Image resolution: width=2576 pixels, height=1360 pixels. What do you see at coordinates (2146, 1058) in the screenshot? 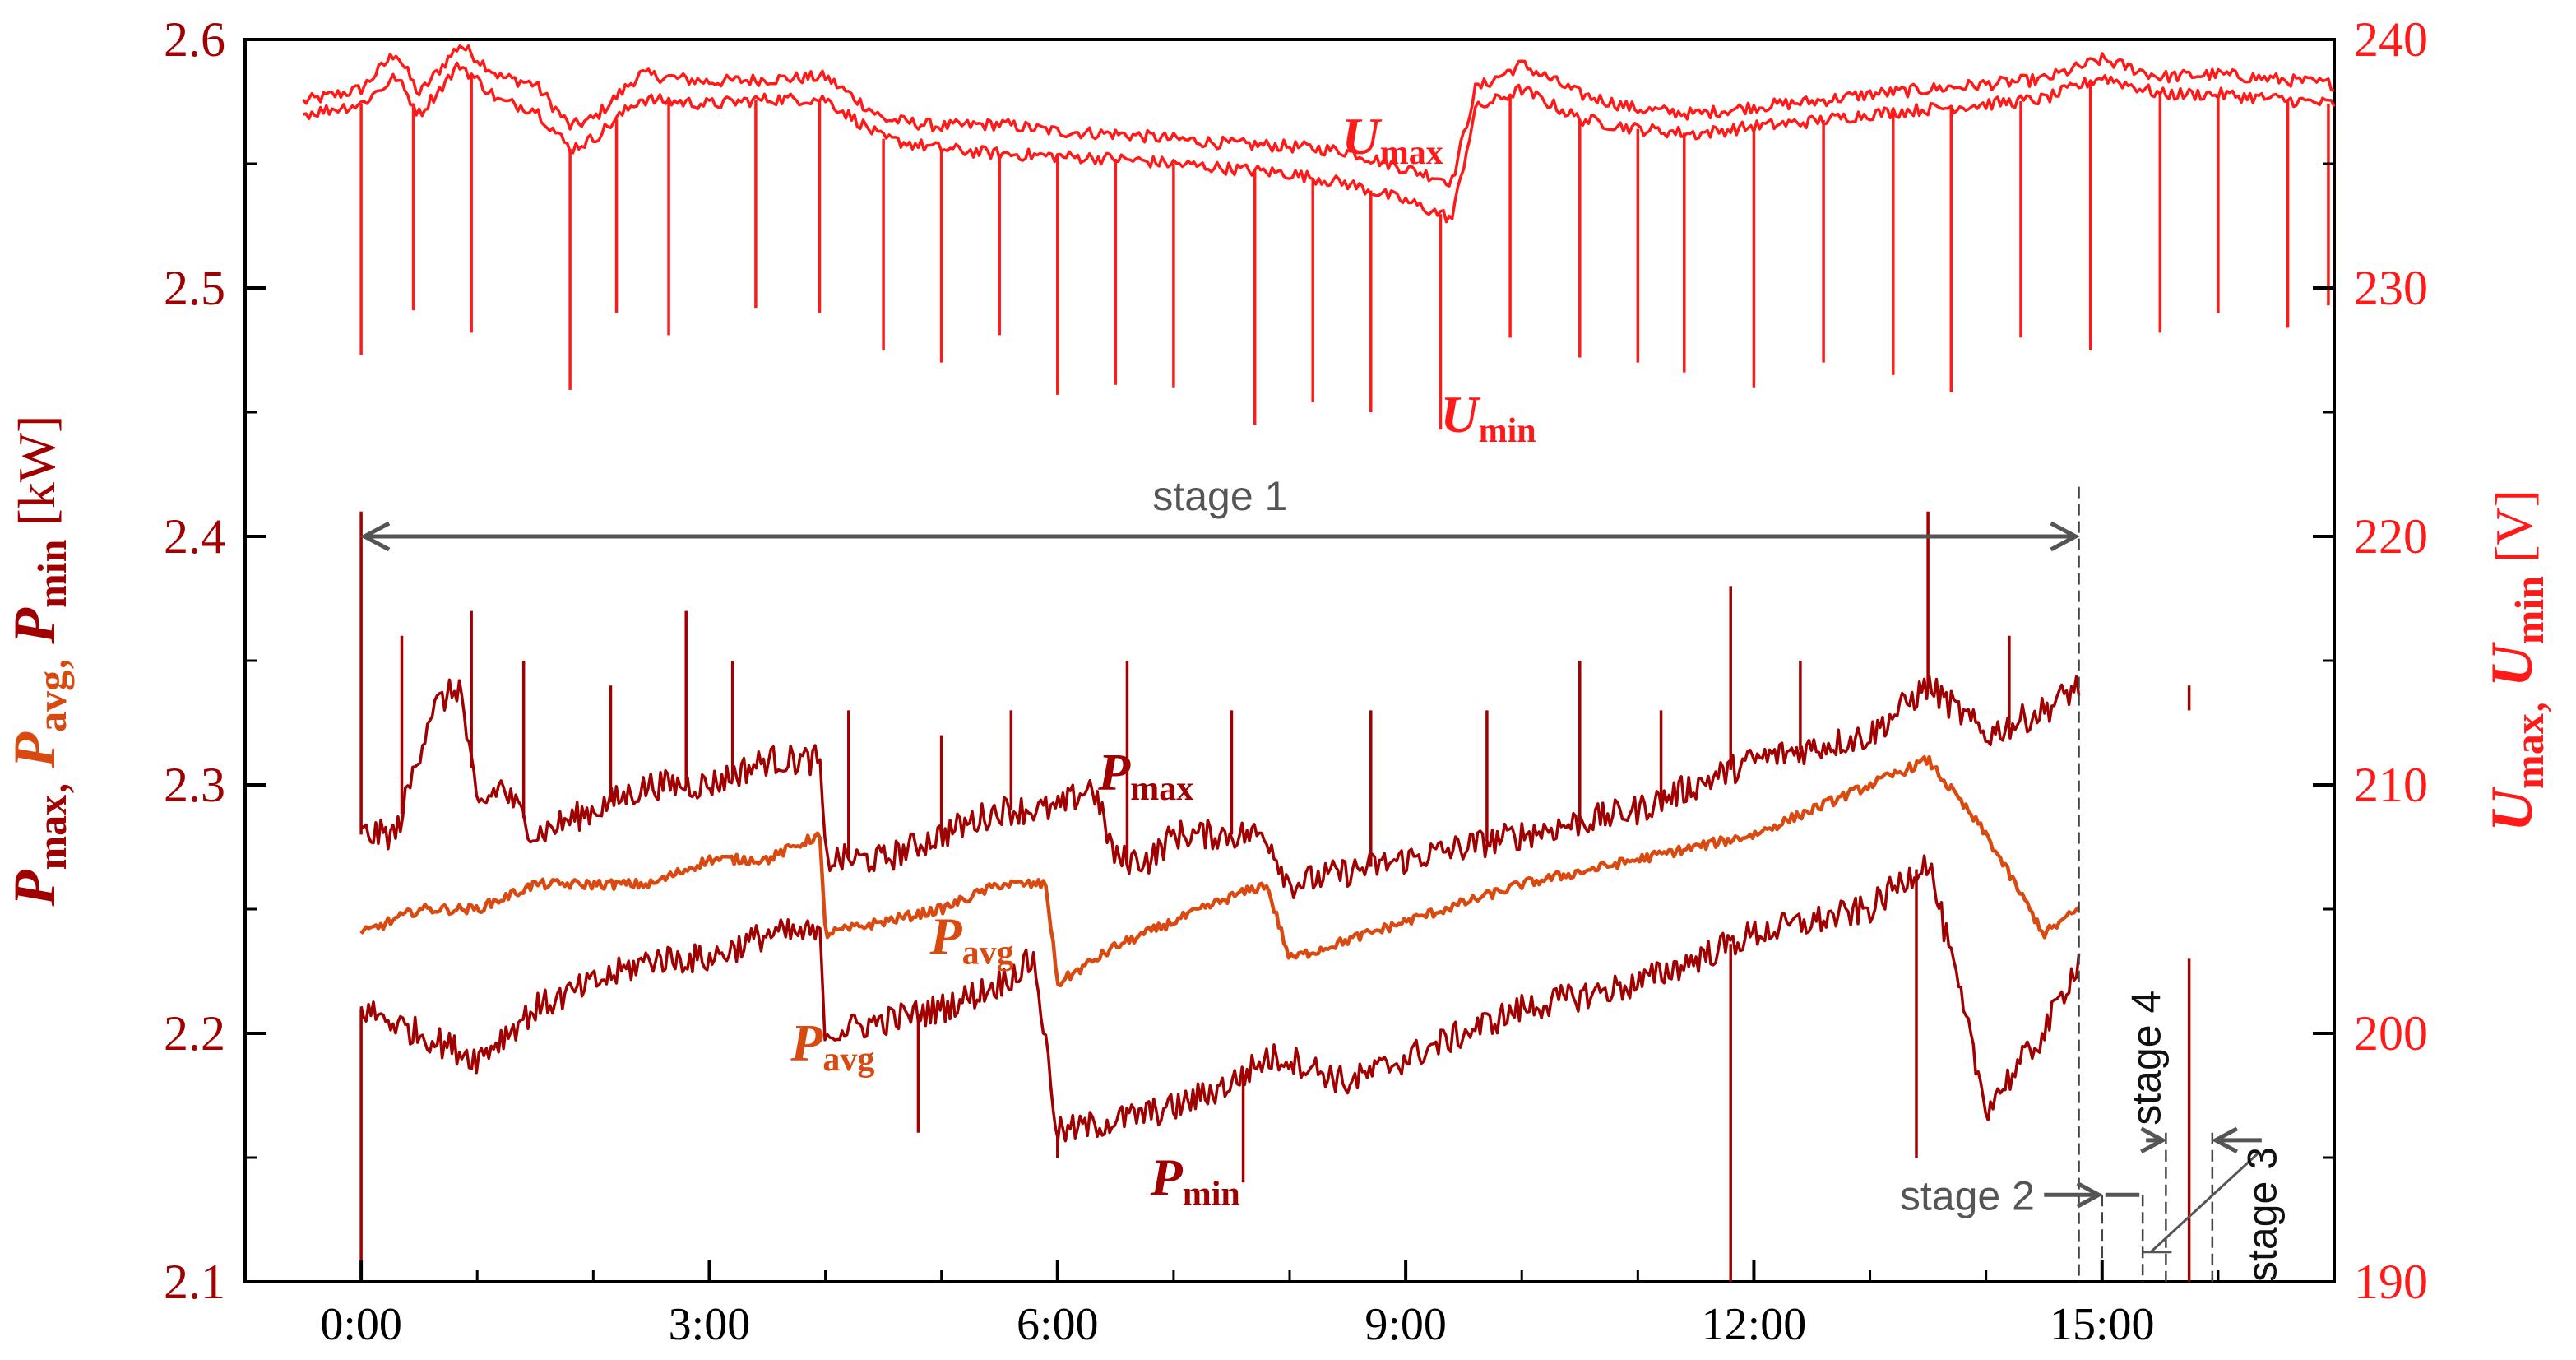
I see `stage4-label: stage 4` at bounding box center [2146, 1058].